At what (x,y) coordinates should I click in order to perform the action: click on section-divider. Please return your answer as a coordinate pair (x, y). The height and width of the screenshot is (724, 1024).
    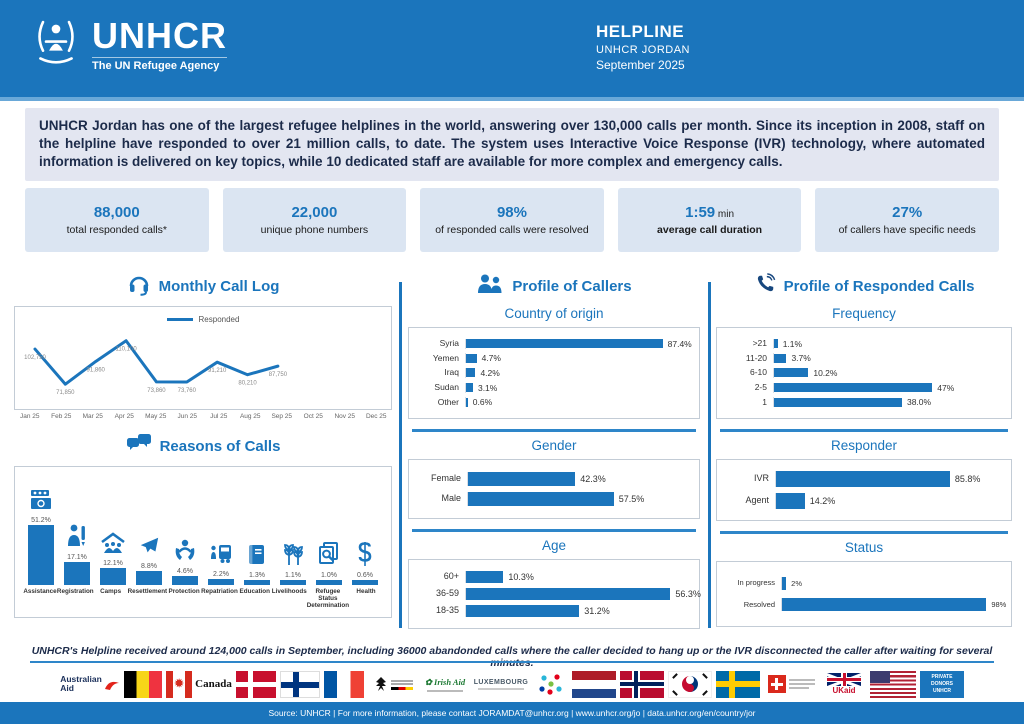
    Looking at the image, I should click on (864, 532).